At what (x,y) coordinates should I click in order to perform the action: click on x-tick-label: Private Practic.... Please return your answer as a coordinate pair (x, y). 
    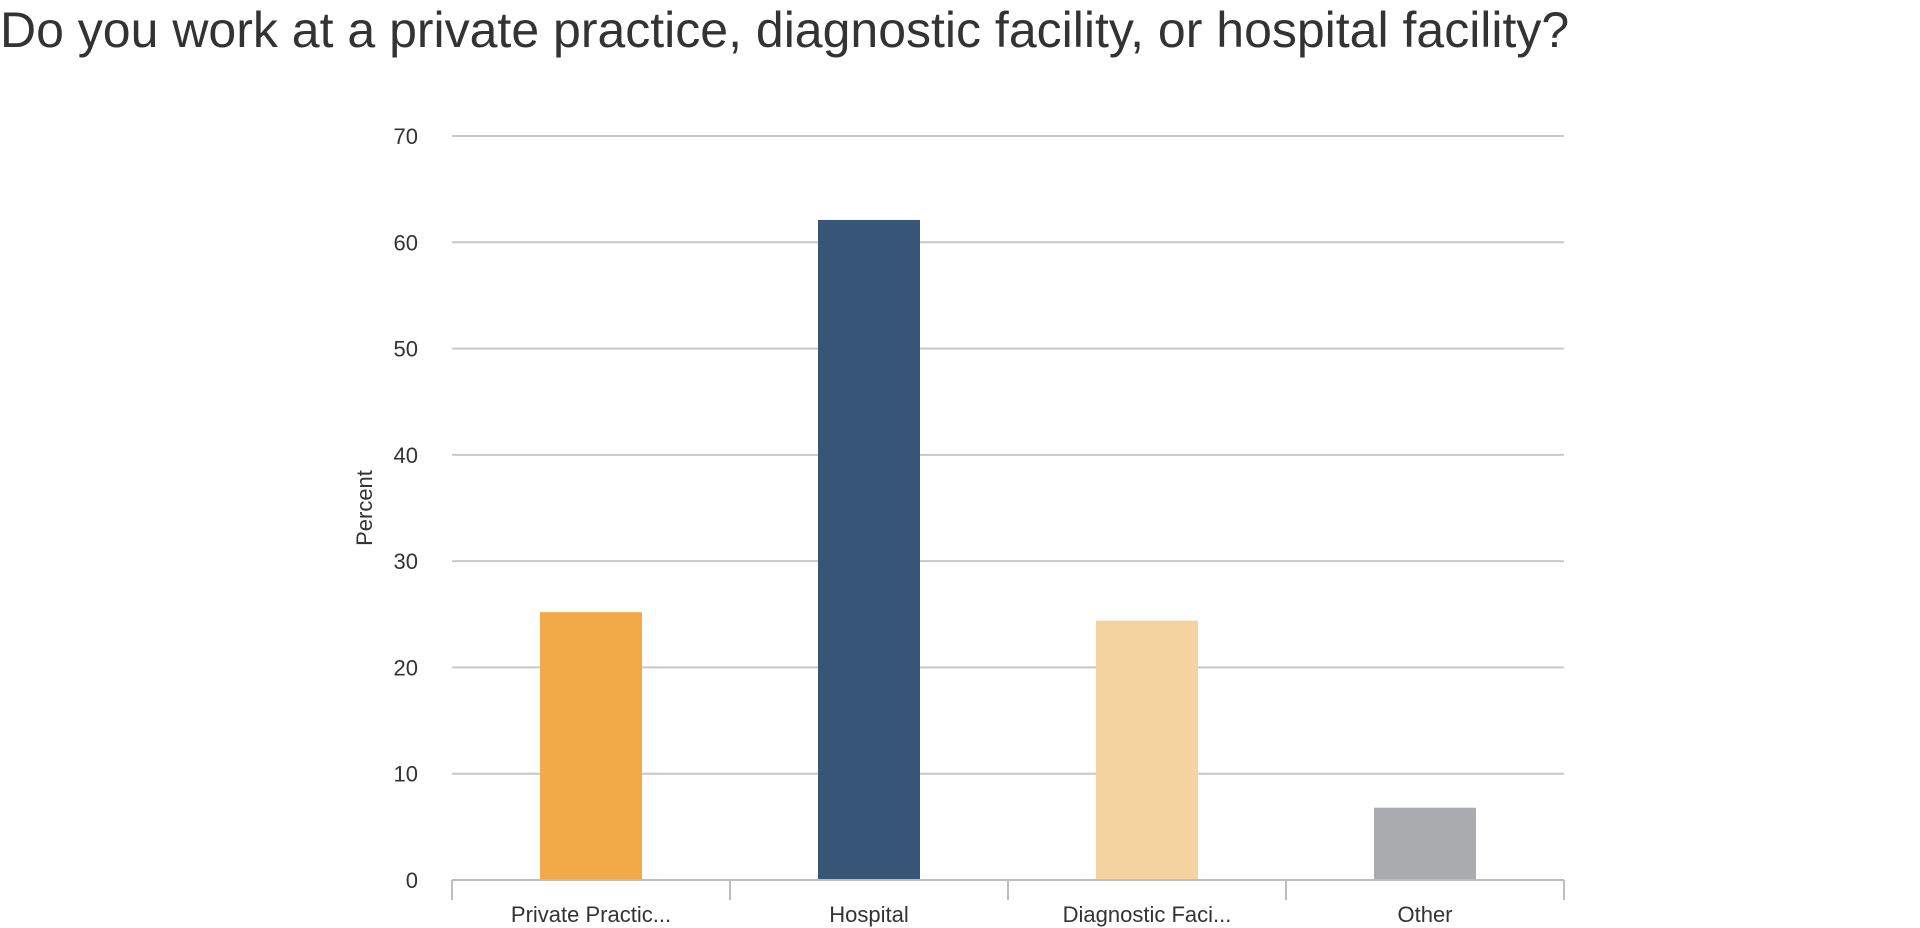
    Looking at the image, I should click on (591, 914).